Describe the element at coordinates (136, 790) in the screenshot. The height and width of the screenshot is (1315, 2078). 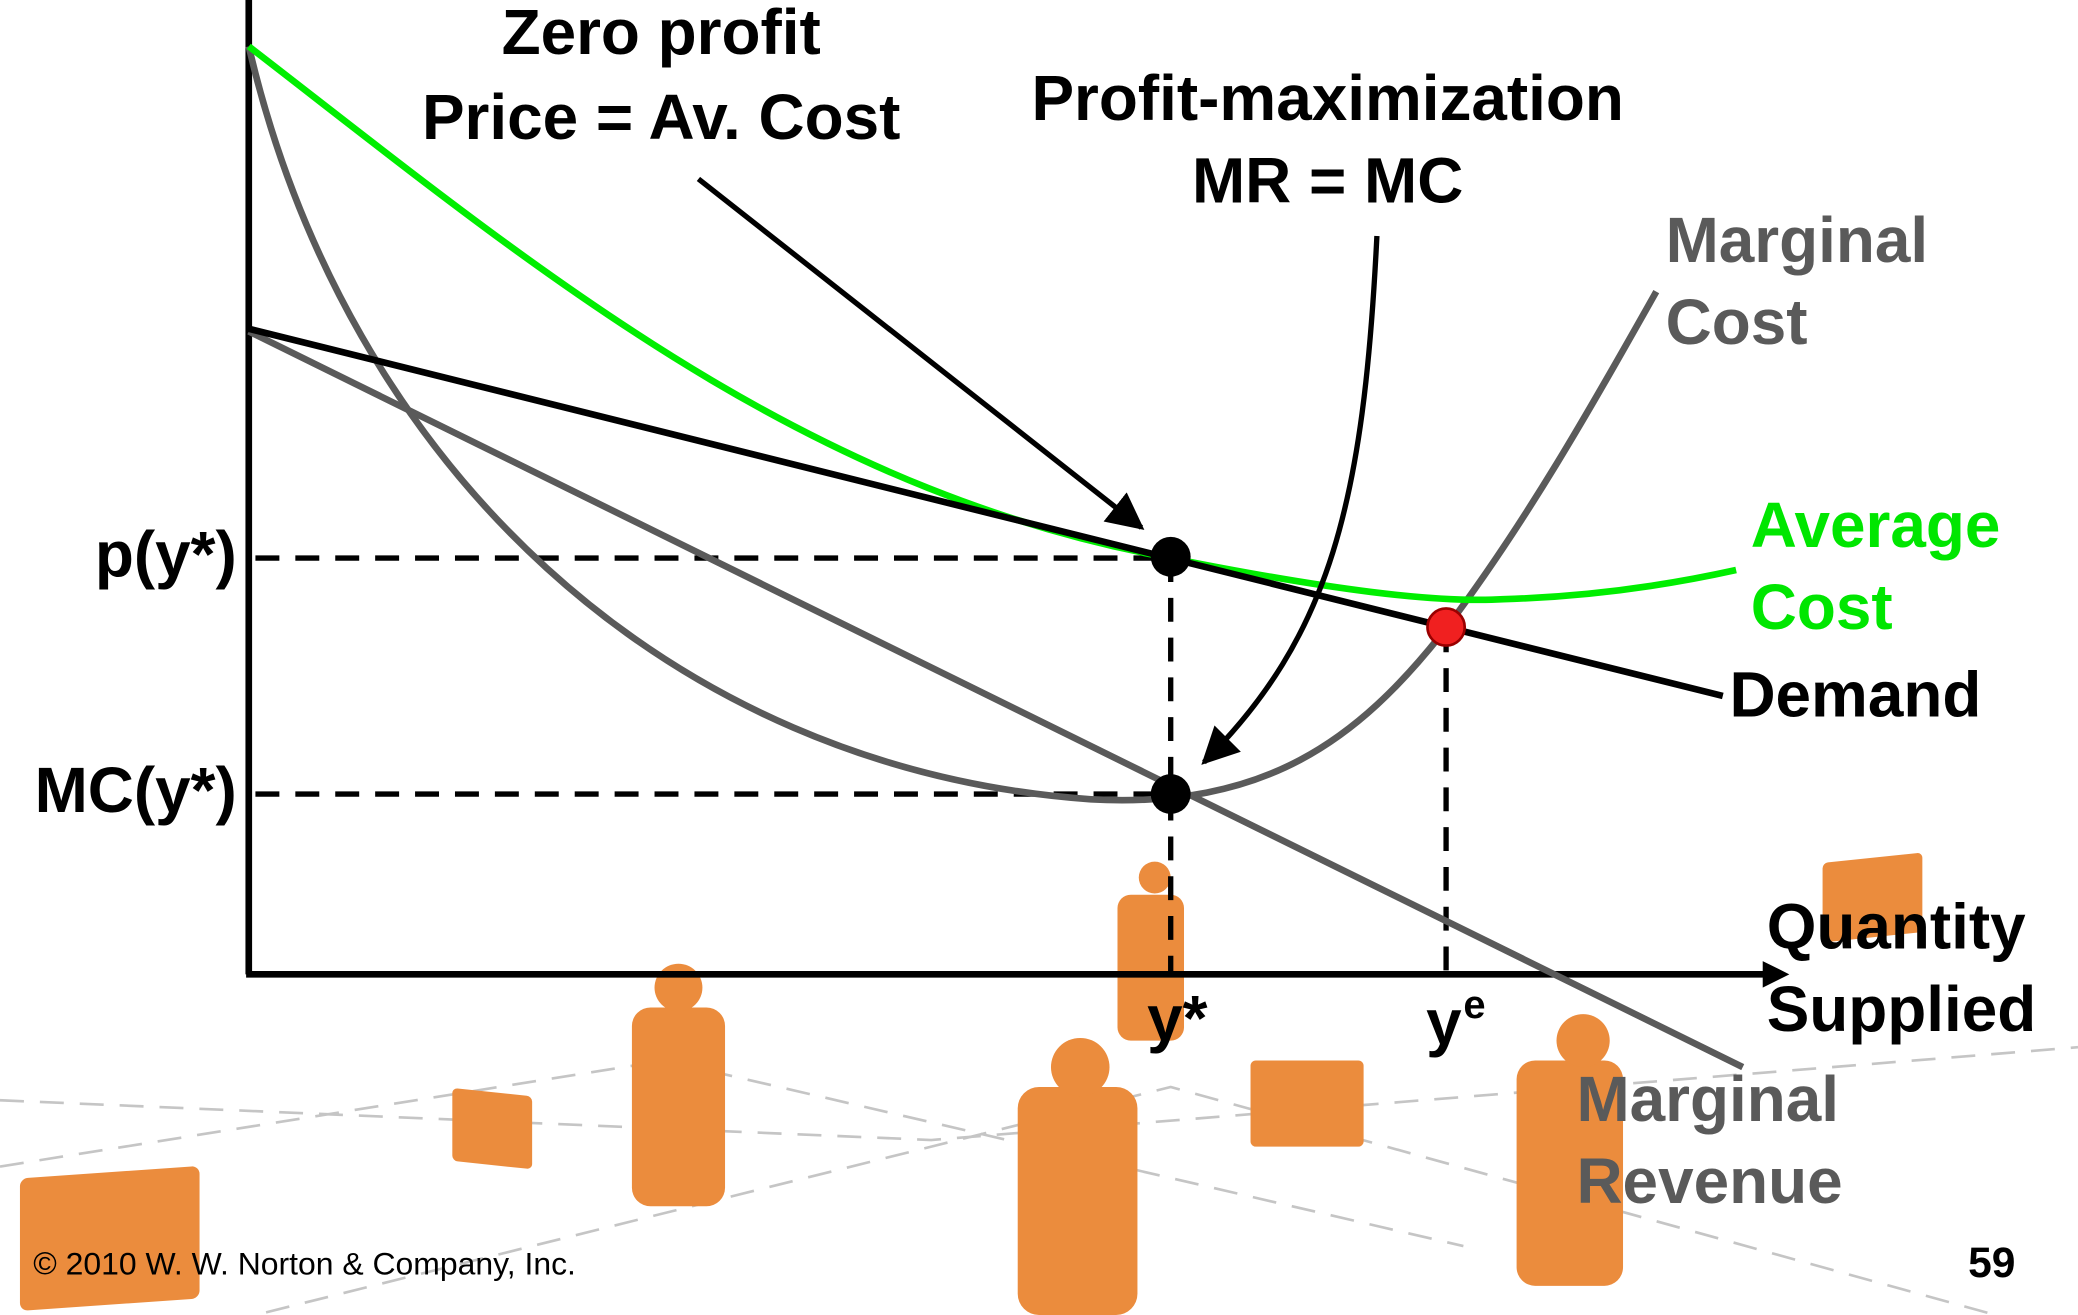
I see `y-label: MC(y*)` at that location.